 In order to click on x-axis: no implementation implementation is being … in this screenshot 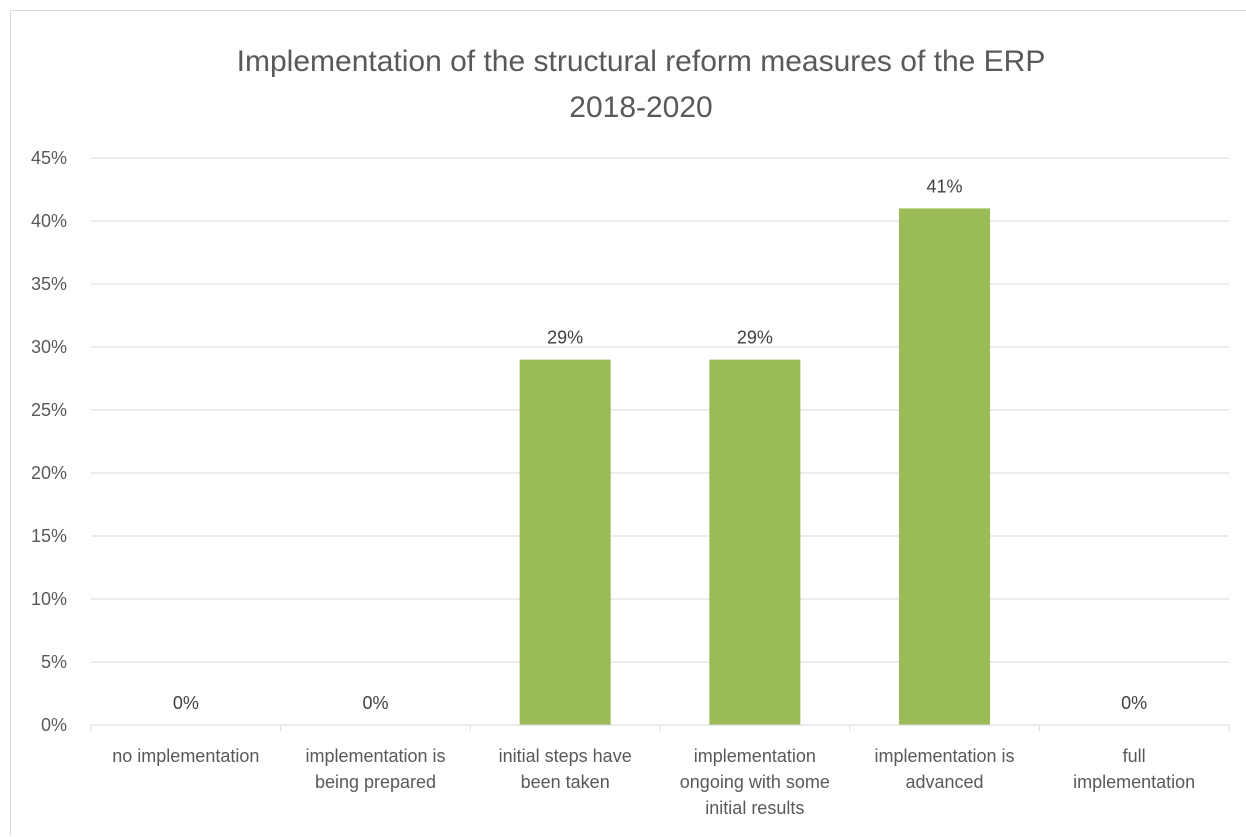, I will do `click(660, 771)`.